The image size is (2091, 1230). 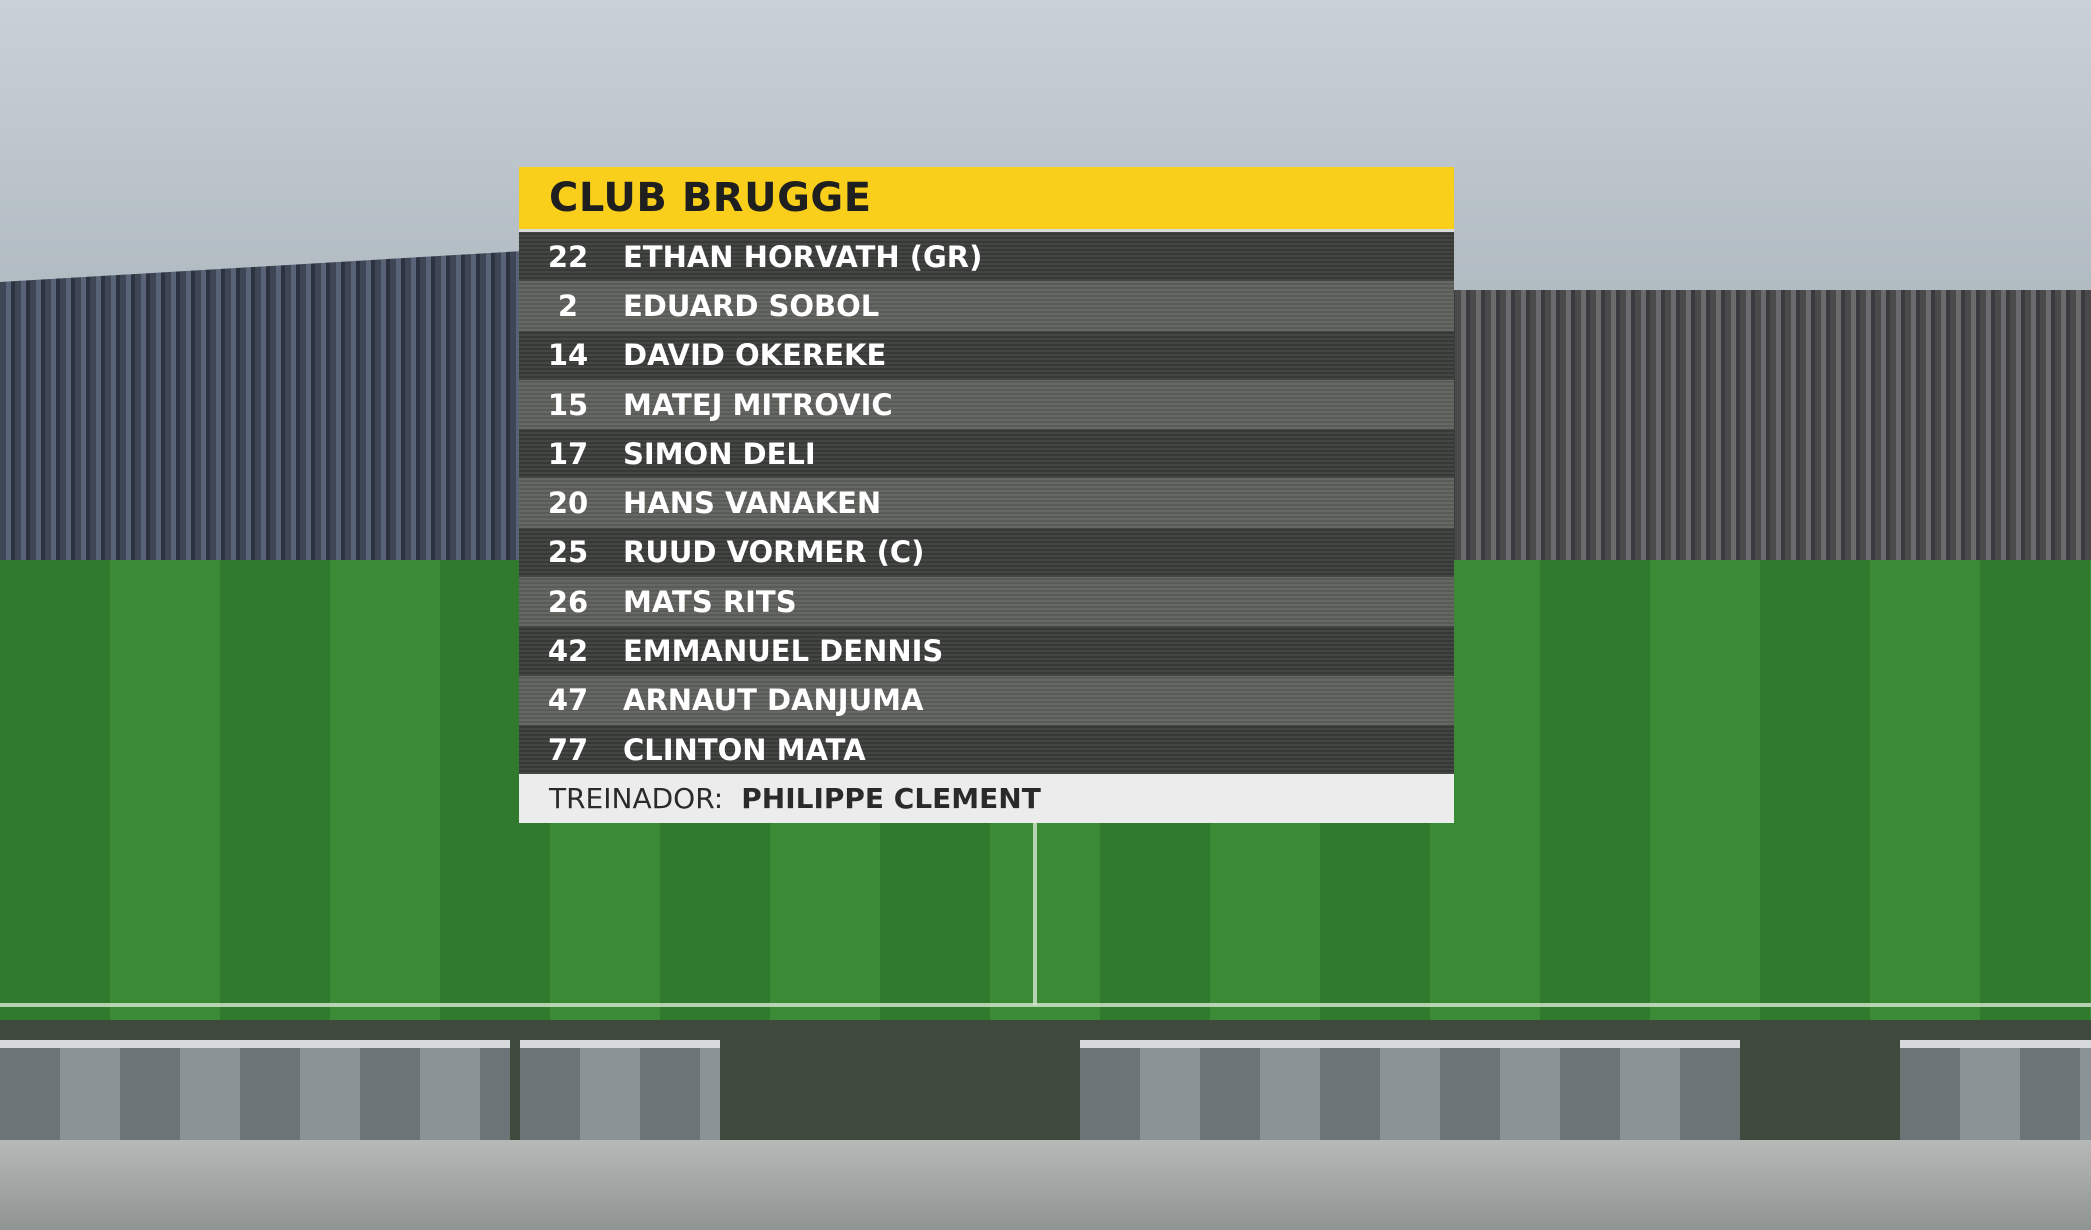 I want to click on player-name: DAVID OKEREKE, so click(x=755, y=355).